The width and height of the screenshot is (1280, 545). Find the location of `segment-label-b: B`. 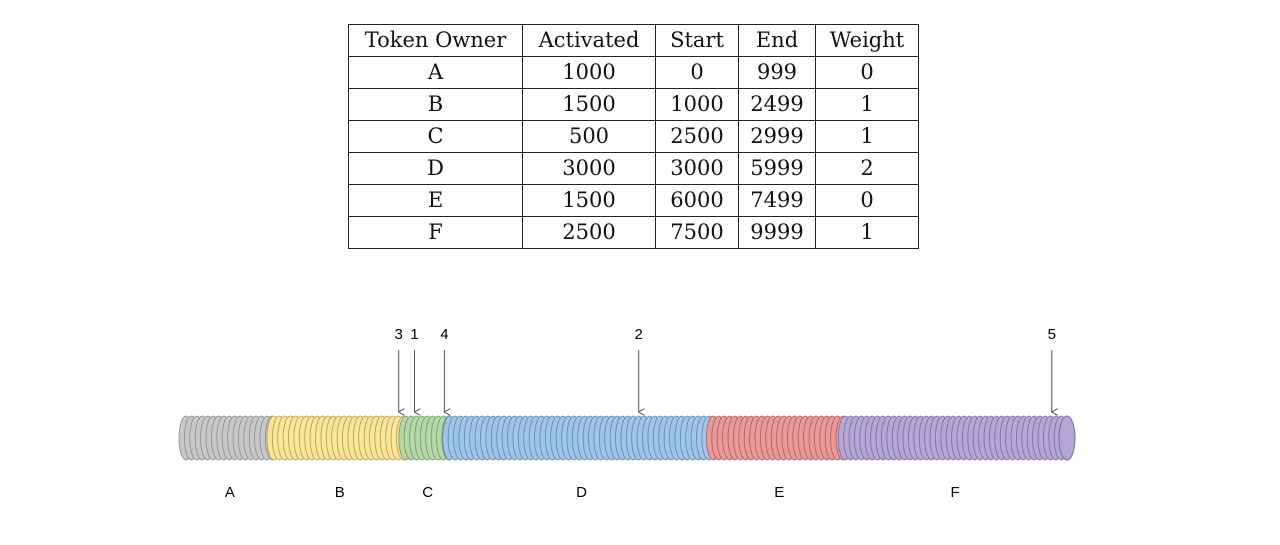

segment-label-b: B is located at coordinates (340, 492).